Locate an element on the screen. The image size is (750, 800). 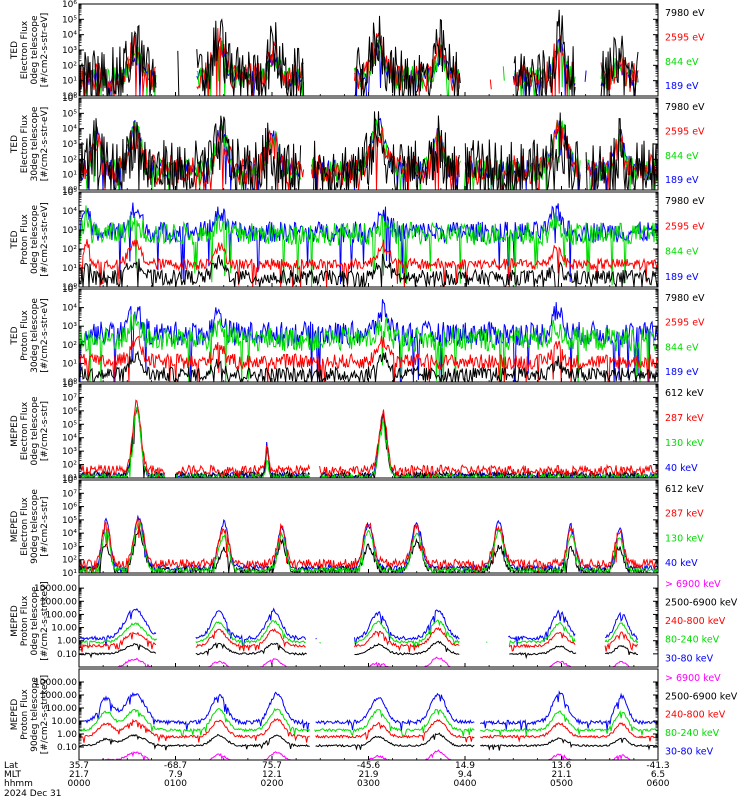
y-tick-label: 10⁸ is located at coordinates (69, 481).